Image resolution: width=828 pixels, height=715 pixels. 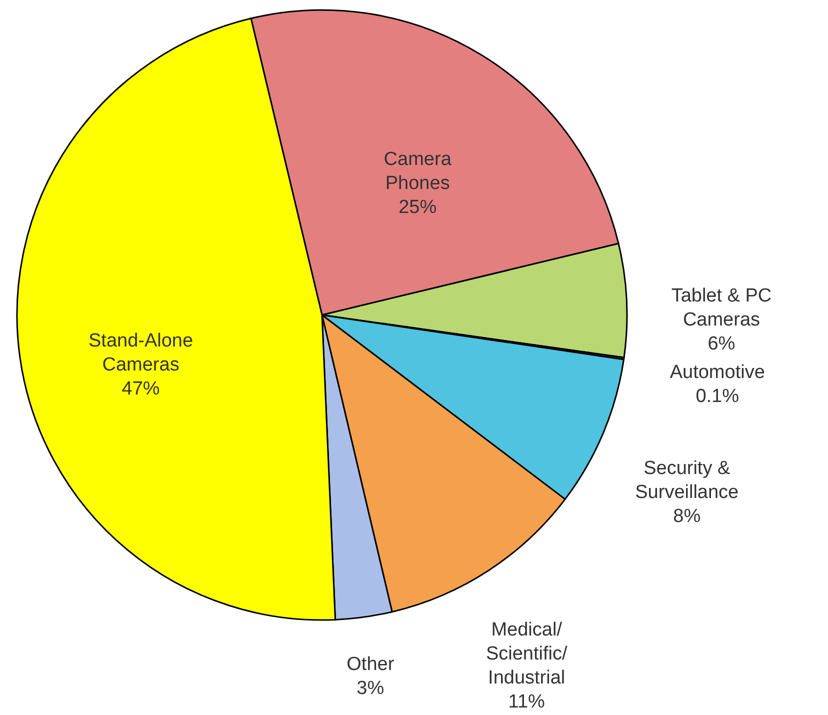 What do you see at coordinates (722, 344) in the screenshot?
I see `data-label: 6%` at bounding box center [722, 344].